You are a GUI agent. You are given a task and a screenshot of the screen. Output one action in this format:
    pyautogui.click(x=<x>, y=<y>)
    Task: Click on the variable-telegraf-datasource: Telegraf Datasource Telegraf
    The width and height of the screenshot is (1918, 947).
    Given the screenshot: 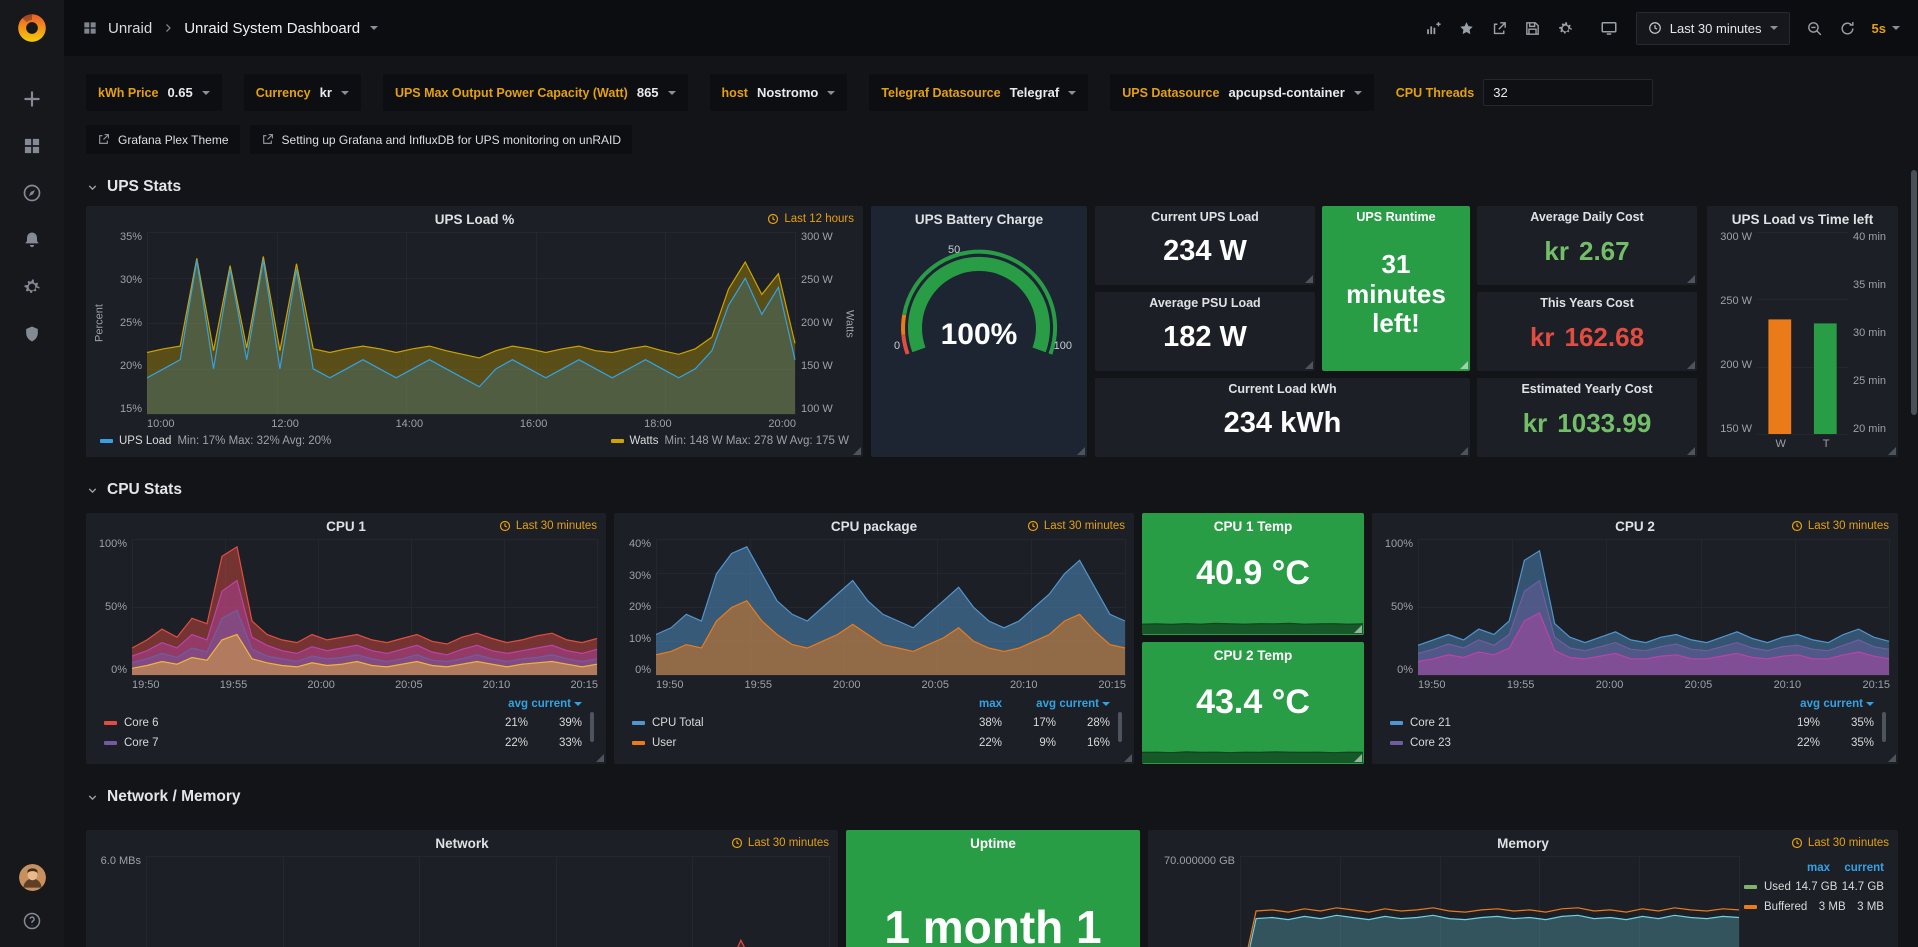 What is the action you would take?
    pyautogui.click(x=979, y=92)
    